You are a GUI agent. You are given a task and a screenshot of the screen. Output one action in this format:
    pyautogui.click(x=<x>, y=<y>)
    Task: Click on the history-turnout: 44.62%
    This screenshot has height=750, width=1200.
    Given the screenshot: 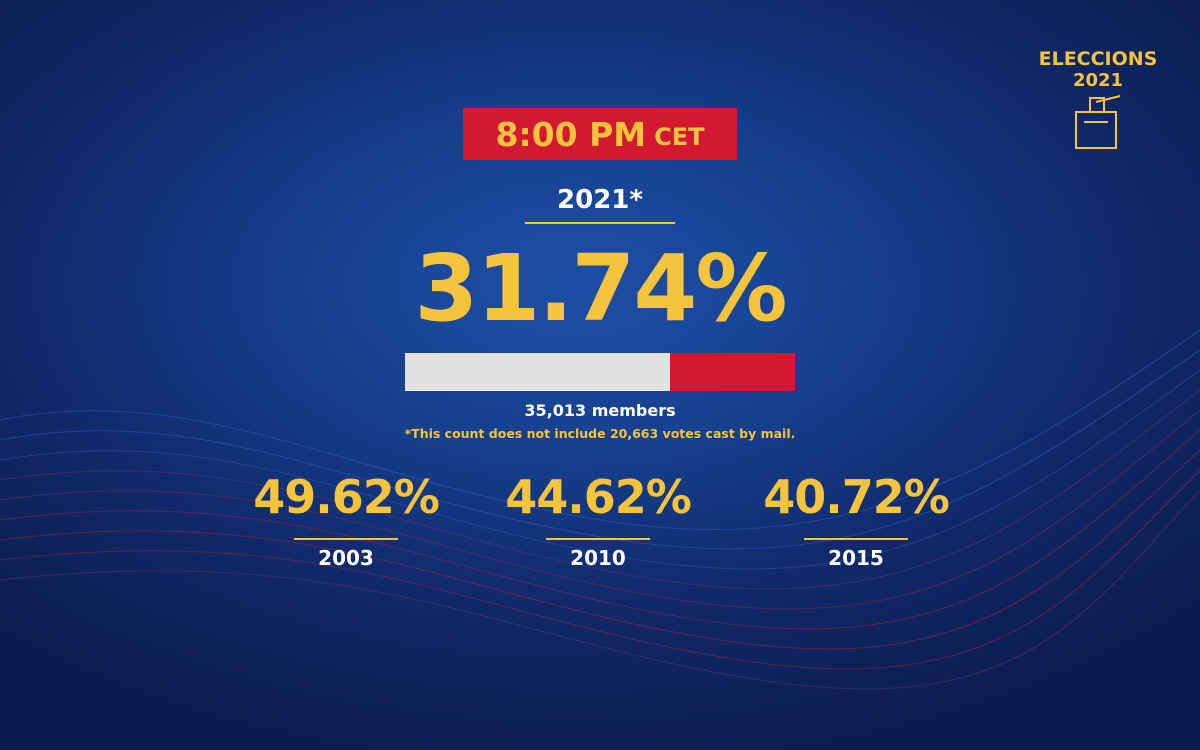 What is the action you would take?
    pyautogui.click(x=598, y=497)
    